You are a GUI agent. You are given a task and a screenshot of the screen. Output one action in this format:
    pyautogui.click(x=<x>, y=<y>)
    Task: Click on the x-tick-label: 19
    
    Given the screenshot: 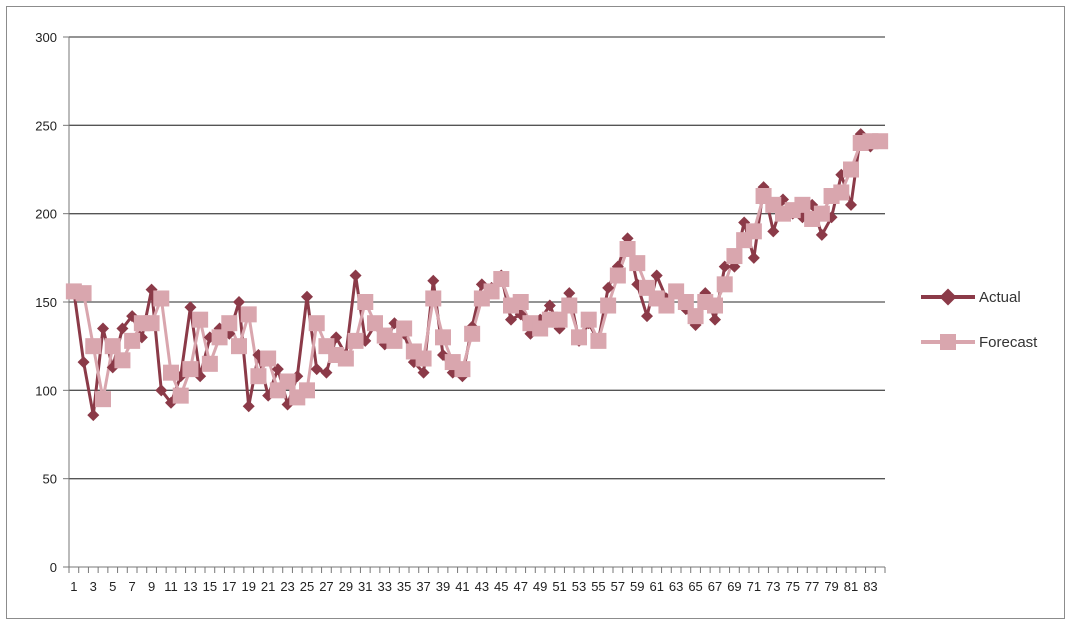 What is the action you would take?
    pyautogui.click(x=248, y=586)
    